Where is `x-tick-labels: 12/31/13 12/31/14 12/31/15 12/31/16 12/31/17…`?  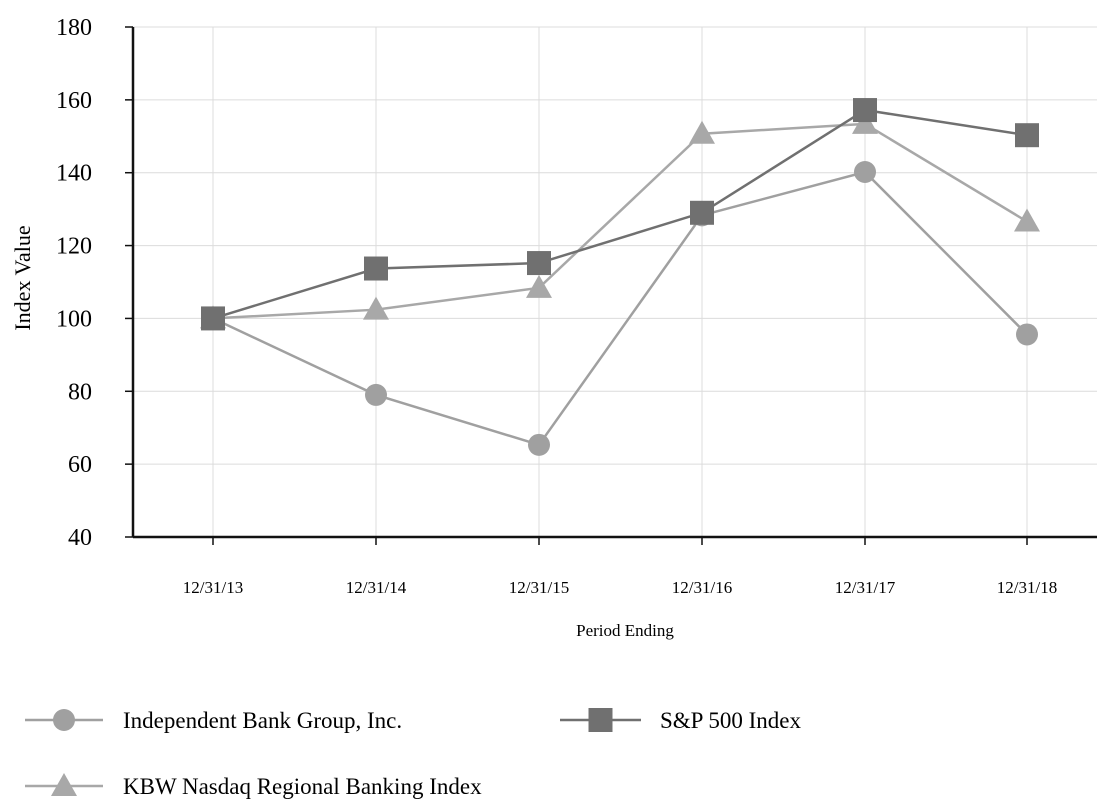
x-tick-labels: 12/31/13 12/31/14 12/31/15 12/31/16 12/31/17… is located at coordinates (620, 587).